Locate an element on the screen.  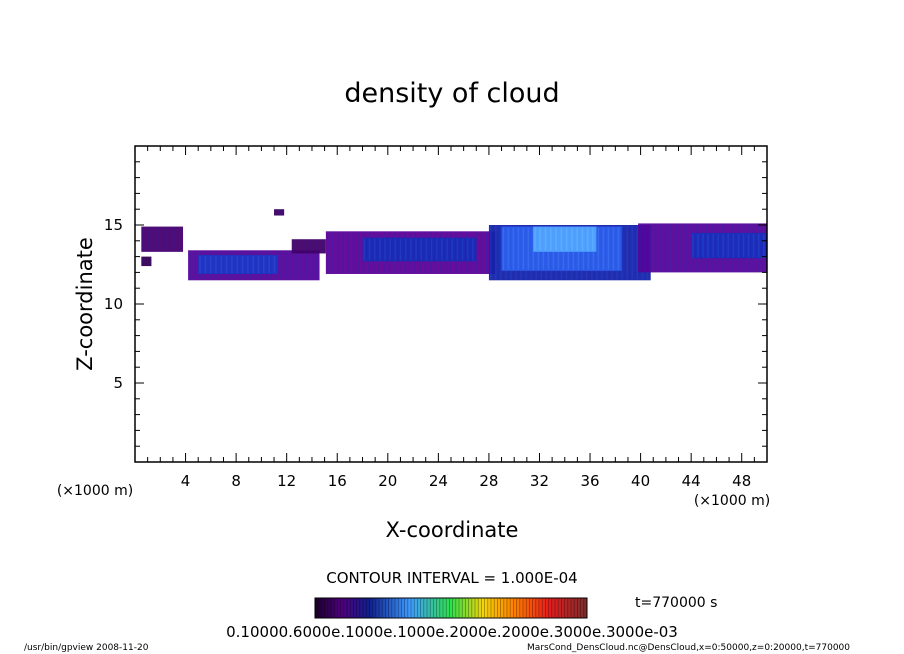
x-tick-label-16: 16 is located at coordinates (337, 481).